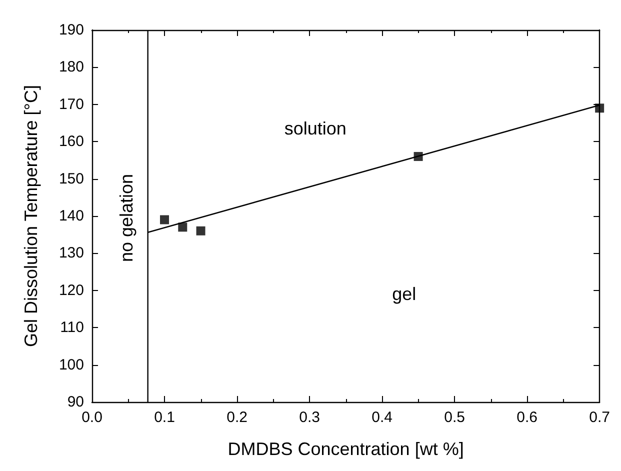  Describe the element at coordinates (31, 216) in the screenshot. I see `y-axis-title: Gel Dissolution Temperature [°C]` at that location.